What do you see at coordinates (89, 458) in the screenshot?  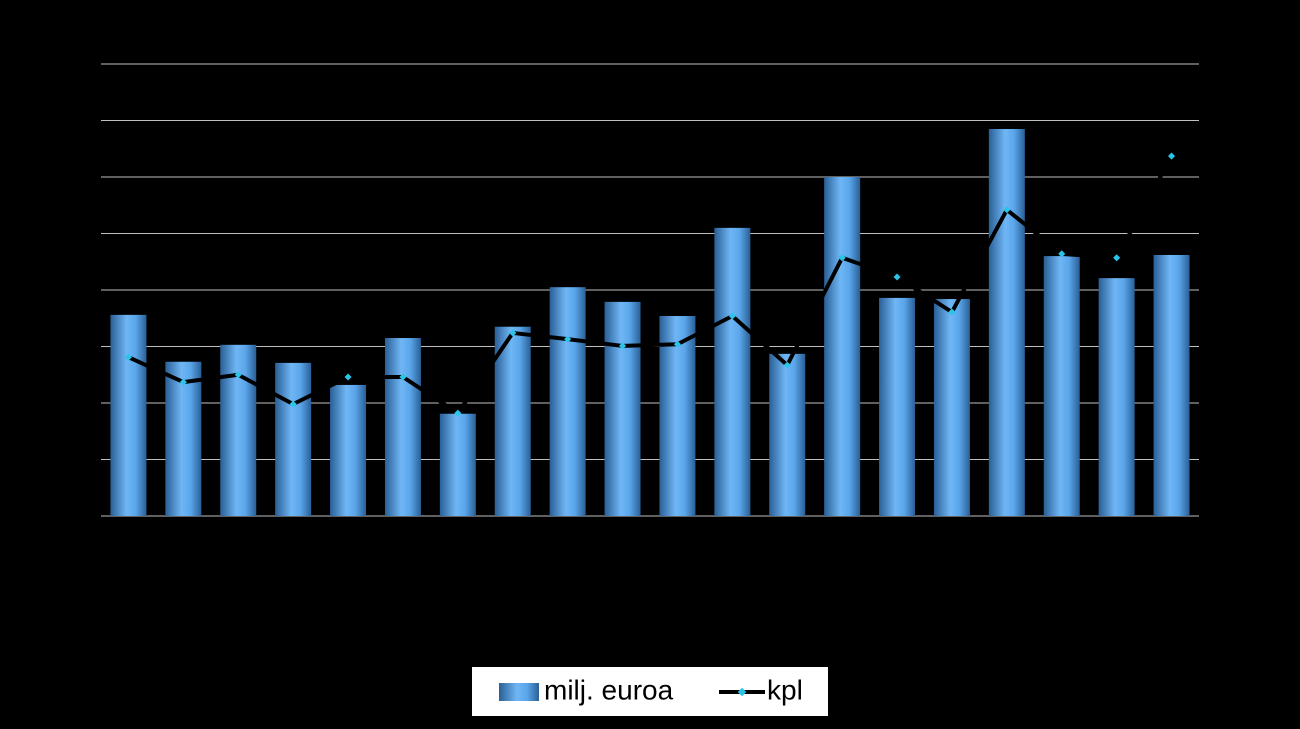 I see `y-tick-label: 1` at bounding box center [89, 458].